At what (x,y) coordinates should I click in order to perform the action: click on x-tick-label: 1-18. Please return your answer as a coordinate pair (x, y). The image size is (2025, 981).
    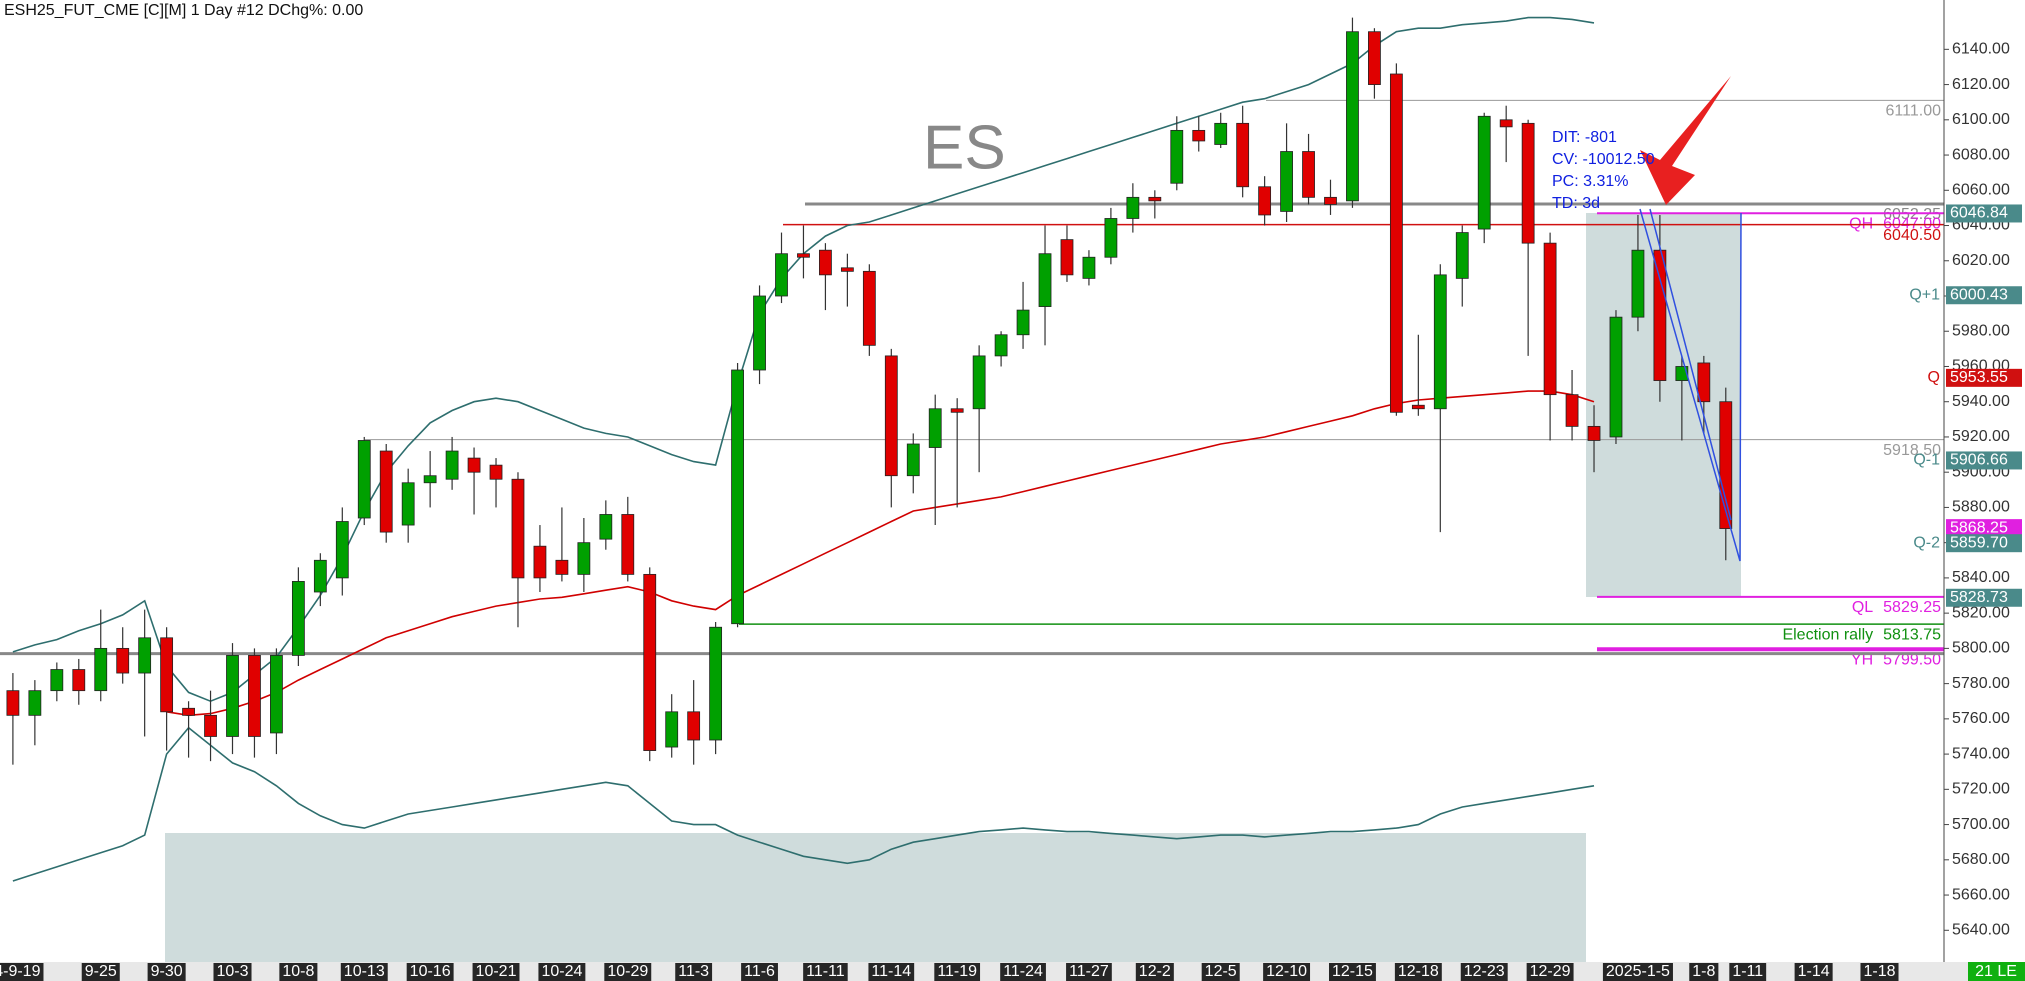
    Looking at the image, I should click on (1879, 971).